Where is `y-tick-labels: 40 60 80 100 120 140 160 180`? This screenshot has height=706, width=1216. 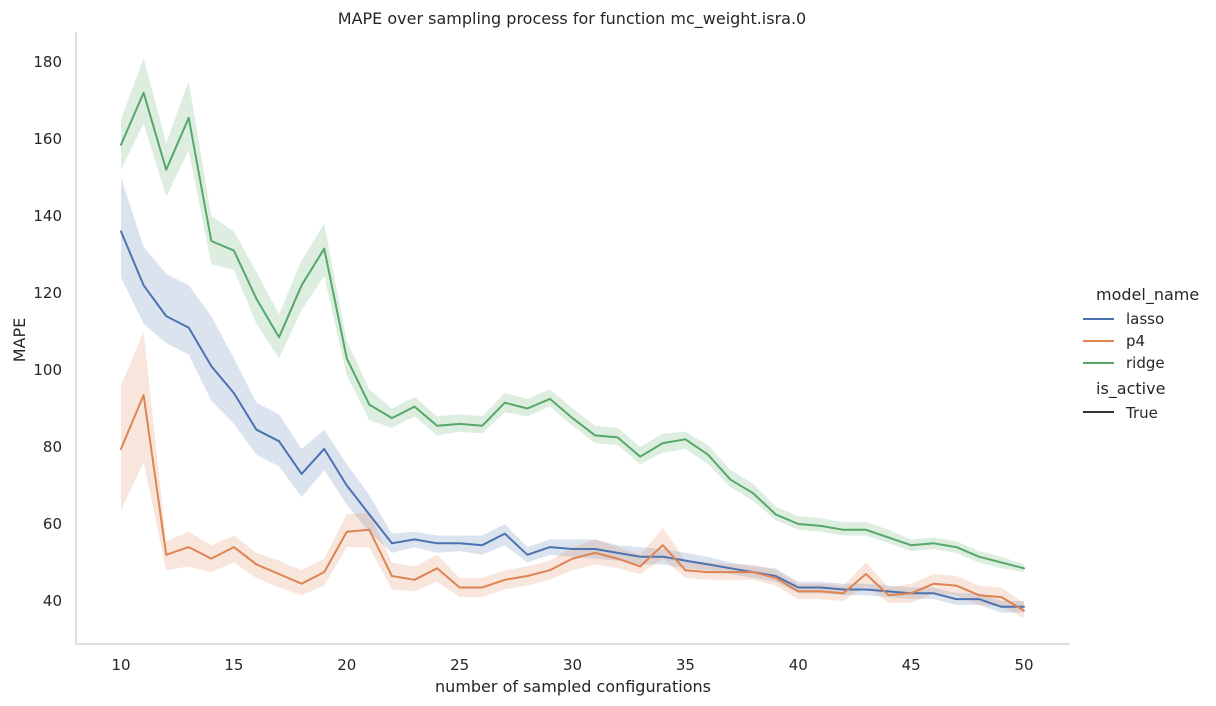 y-tick-labels: 40 60 80 100 120 140 160 180 is located at coordinates (47, 331).